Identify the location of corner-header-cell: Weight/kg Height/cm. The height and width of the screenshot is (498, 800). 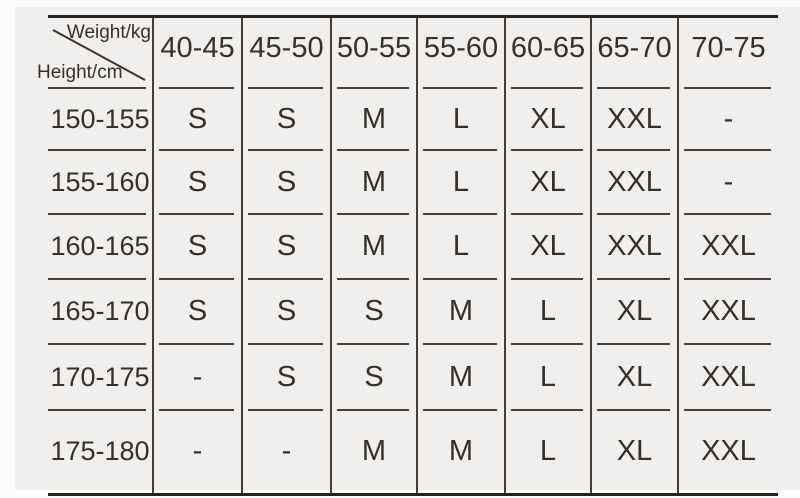
(95, 53).